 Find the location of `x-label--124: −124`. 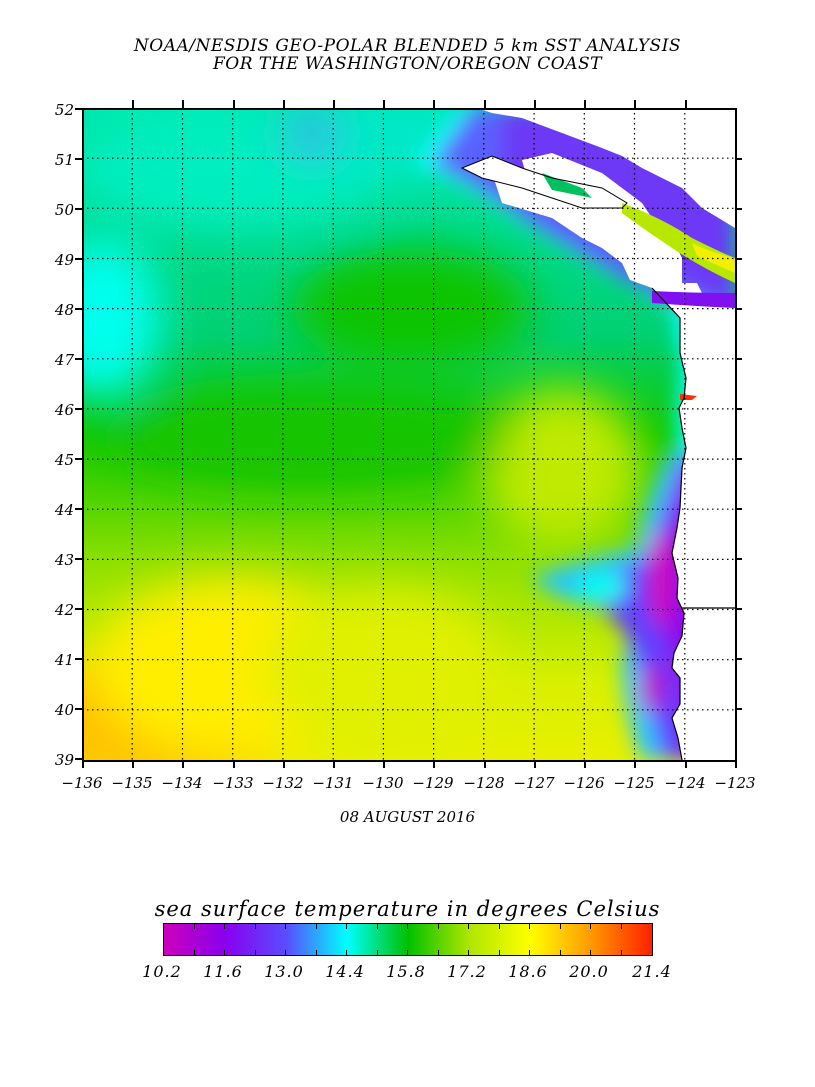

x-label--124: −124 is located at coordinates (685, 783).